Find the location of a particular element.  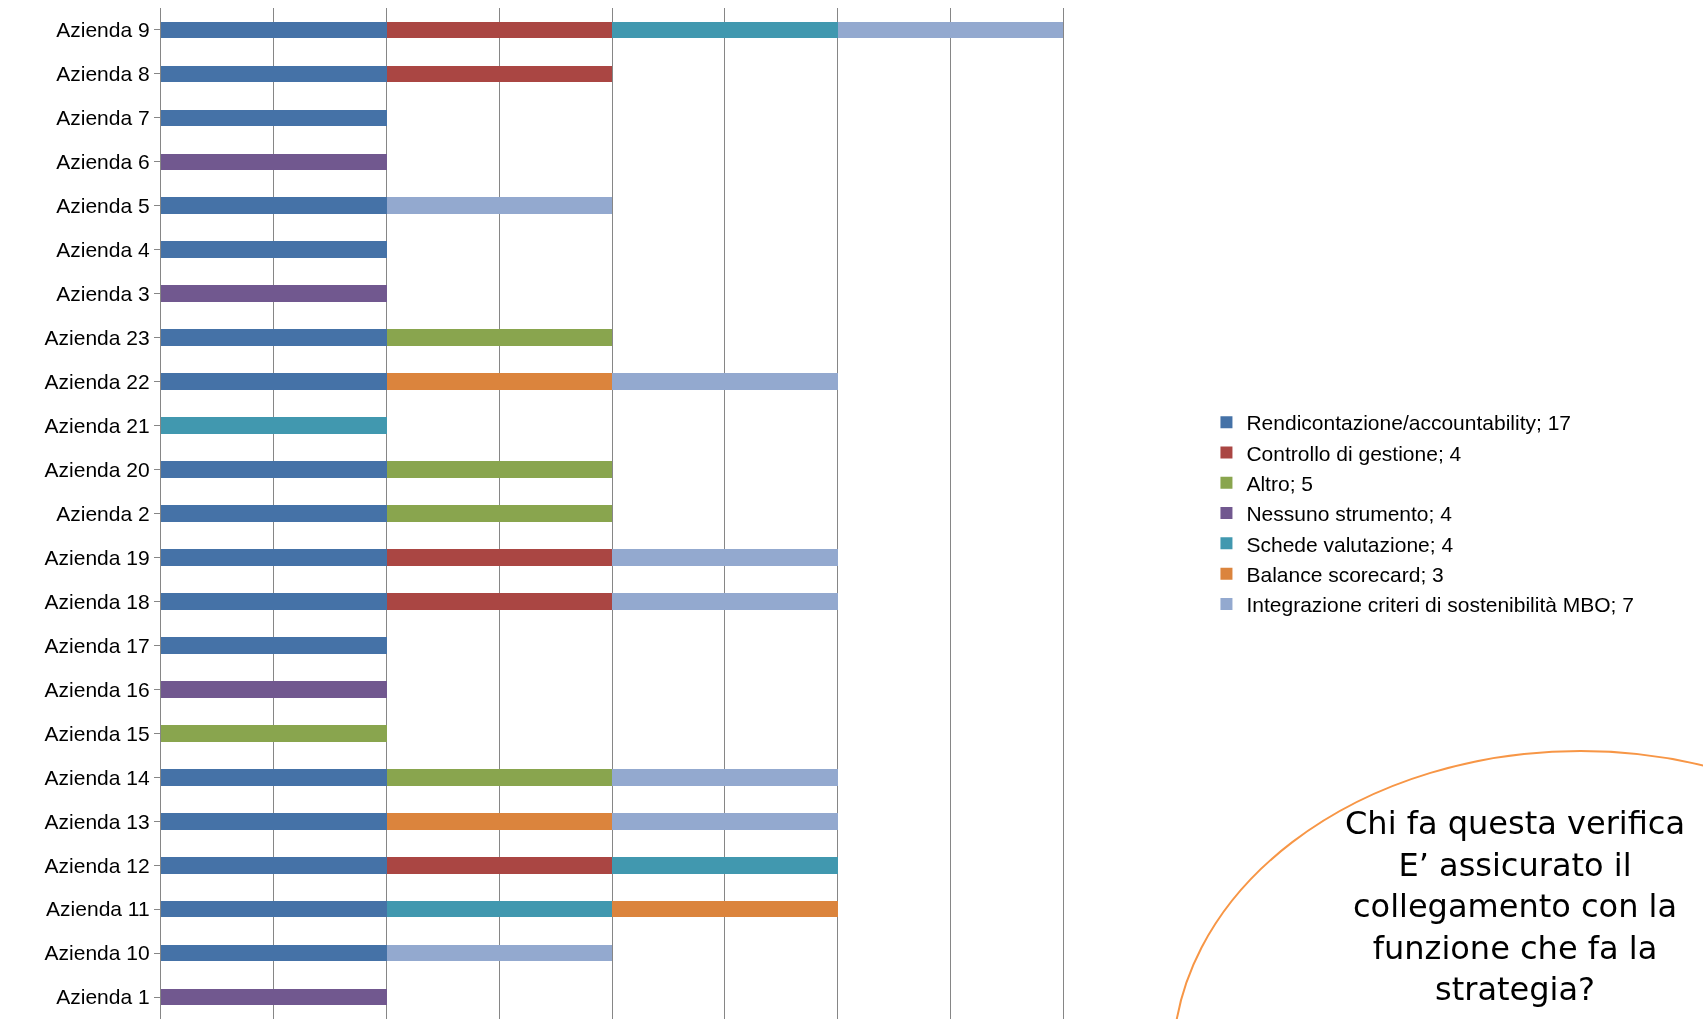

y-tick-label: Azienda 7 is located at coordinates (103, 118).